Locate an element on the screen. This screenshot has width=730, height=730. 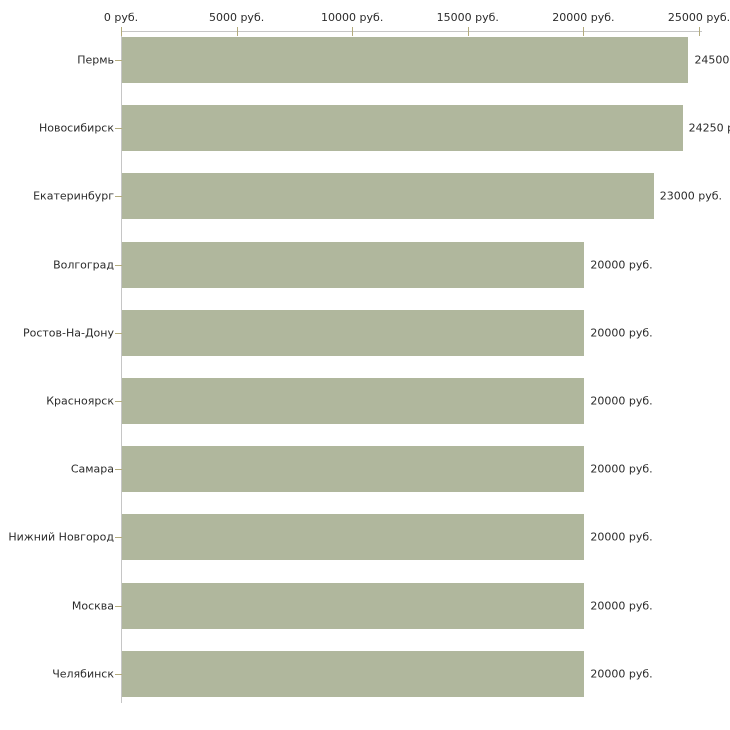
category-label: Волгоград is located at coordinates (83, 265).